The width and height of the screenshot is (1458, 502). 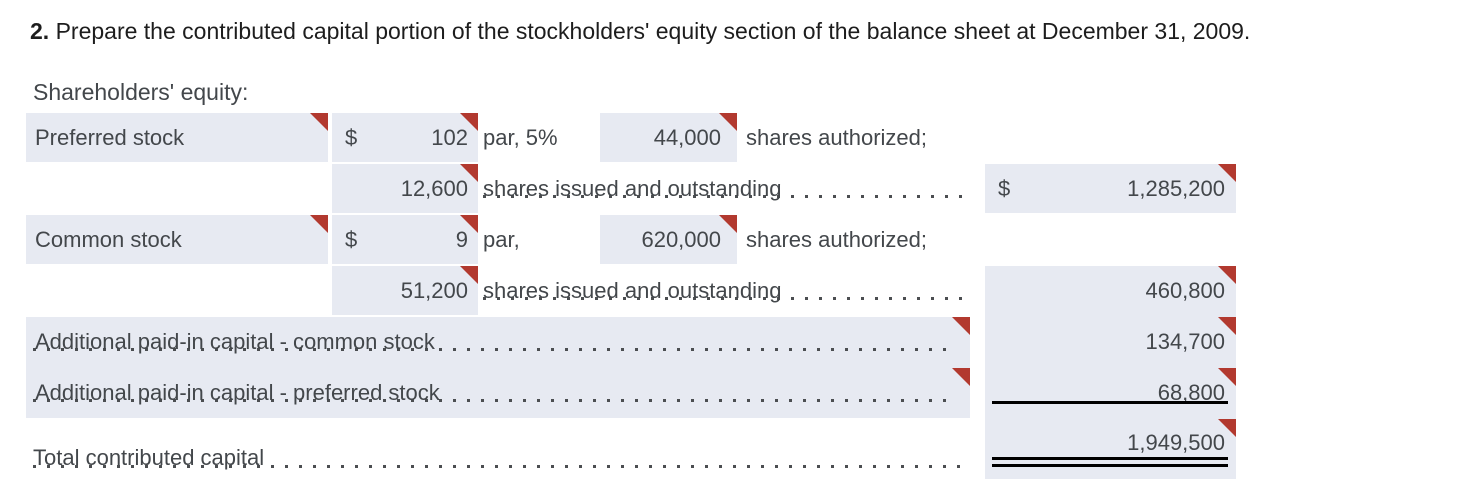 I want to click on amount-column-cells, so click(x=1110, y=372).